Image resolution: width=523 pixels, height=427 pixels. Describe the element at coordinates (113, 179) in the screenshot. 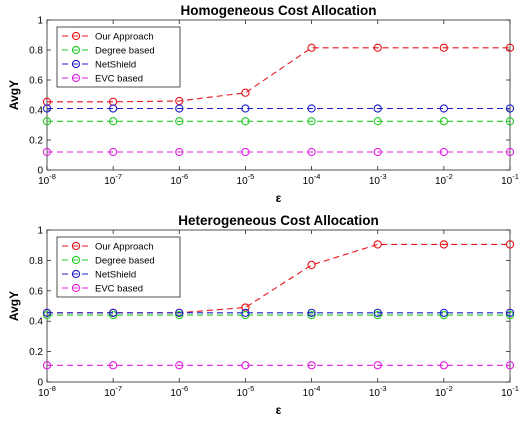

I see `x-tick-label: 10⁻⁷` at that location.